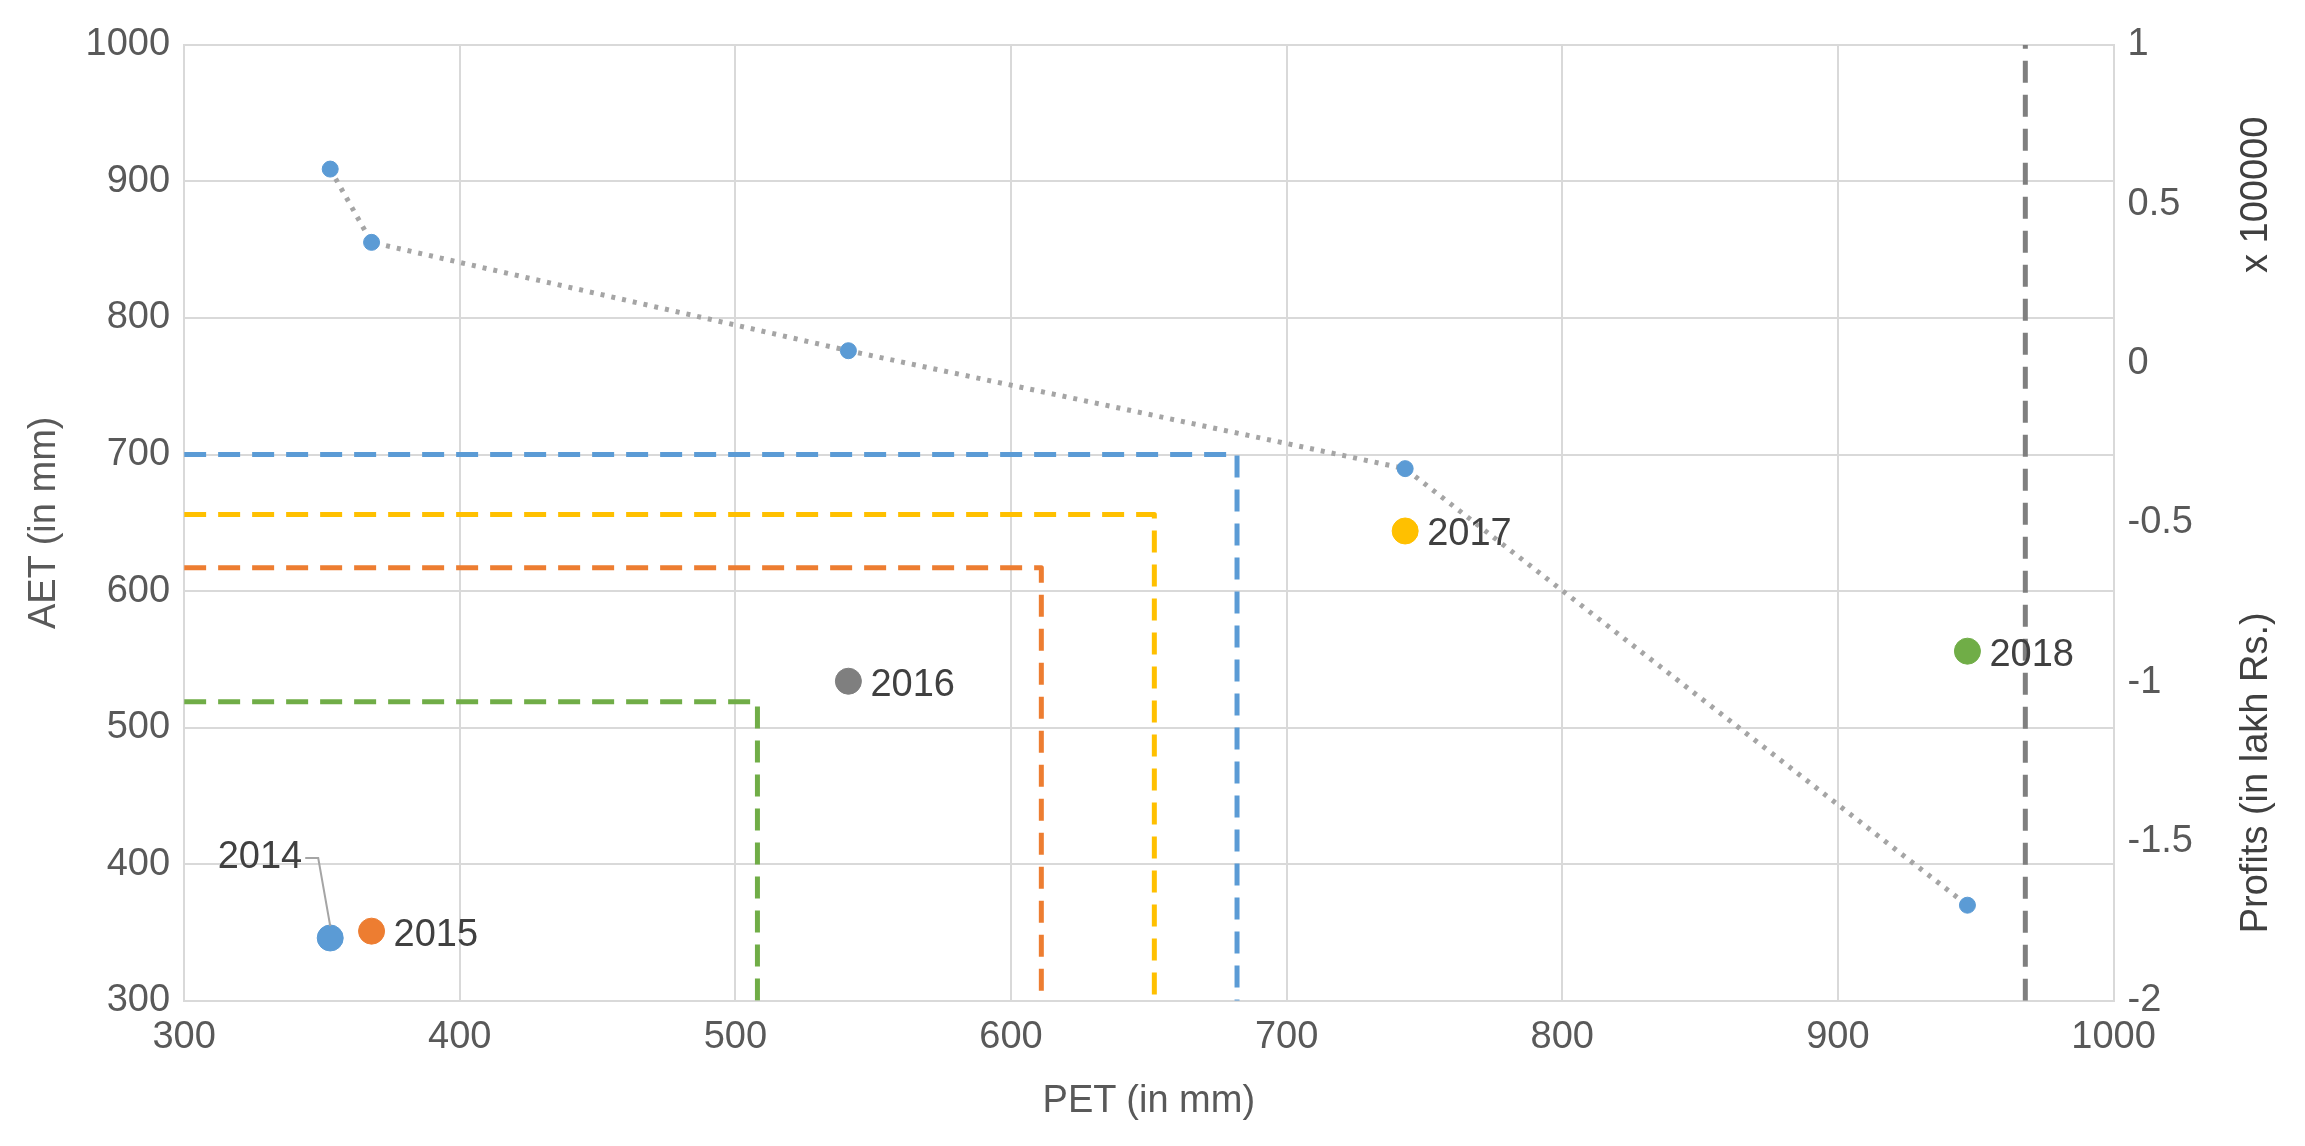  Describe the element at coordinates (2160, 520) in the screenshot. I see `y2-tick-label: -0.5` at that location.